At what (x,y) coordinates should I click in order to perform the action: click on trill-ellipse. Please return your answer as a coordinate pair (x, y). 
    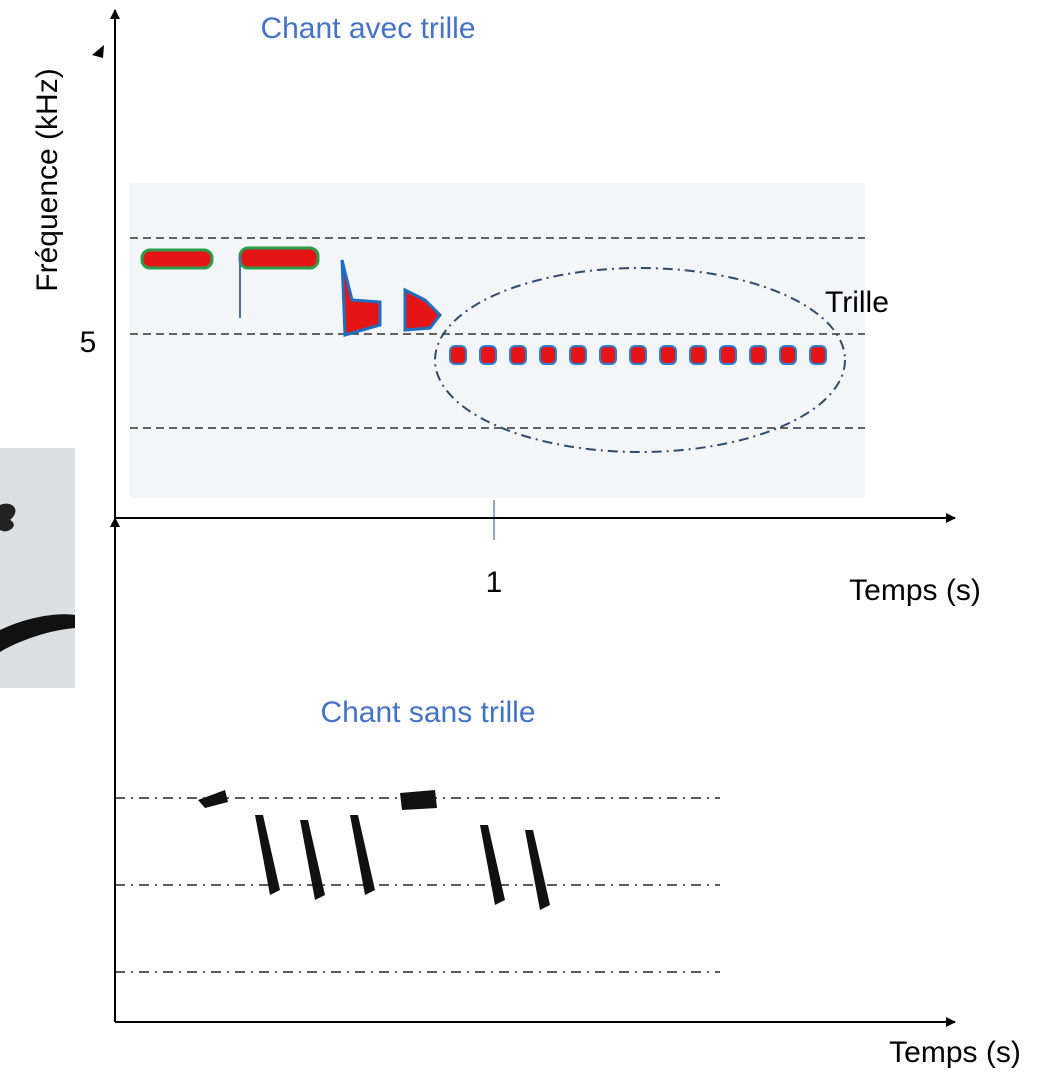
    Looking at the image, I should click on (640, 360).